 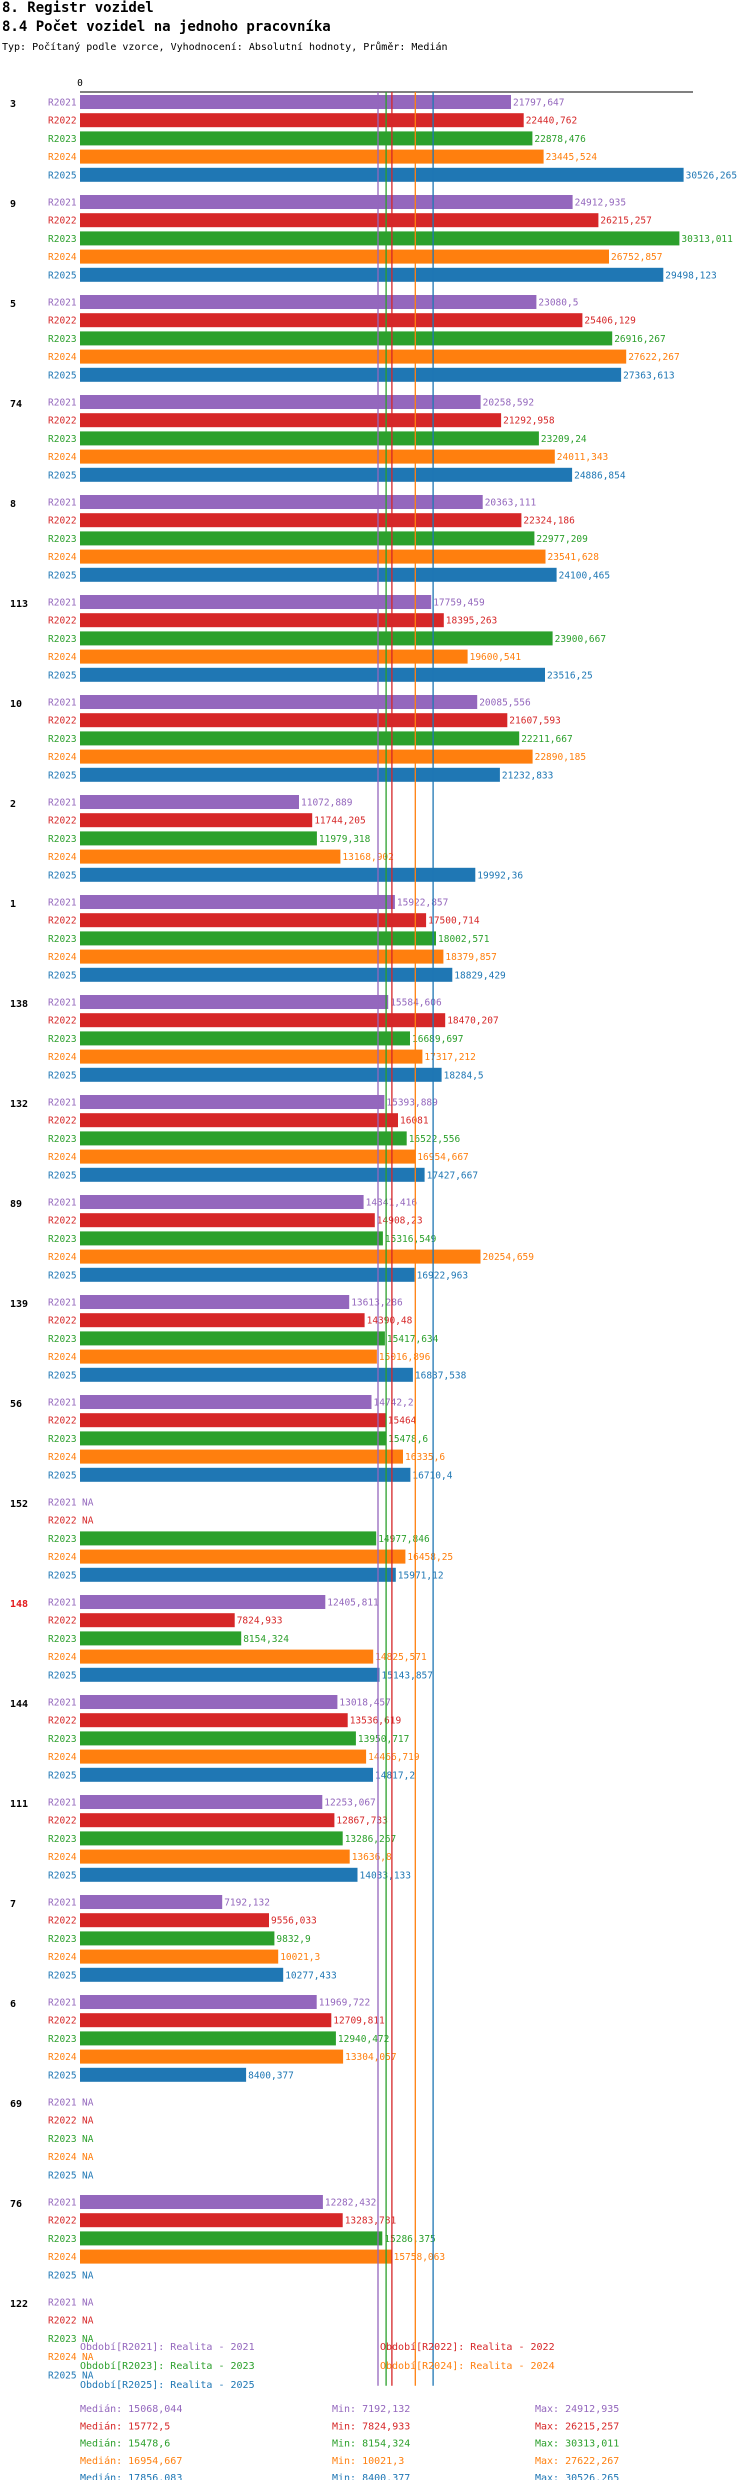 I want to click on data-label: 15286,375, so click(x=409, y=2239).